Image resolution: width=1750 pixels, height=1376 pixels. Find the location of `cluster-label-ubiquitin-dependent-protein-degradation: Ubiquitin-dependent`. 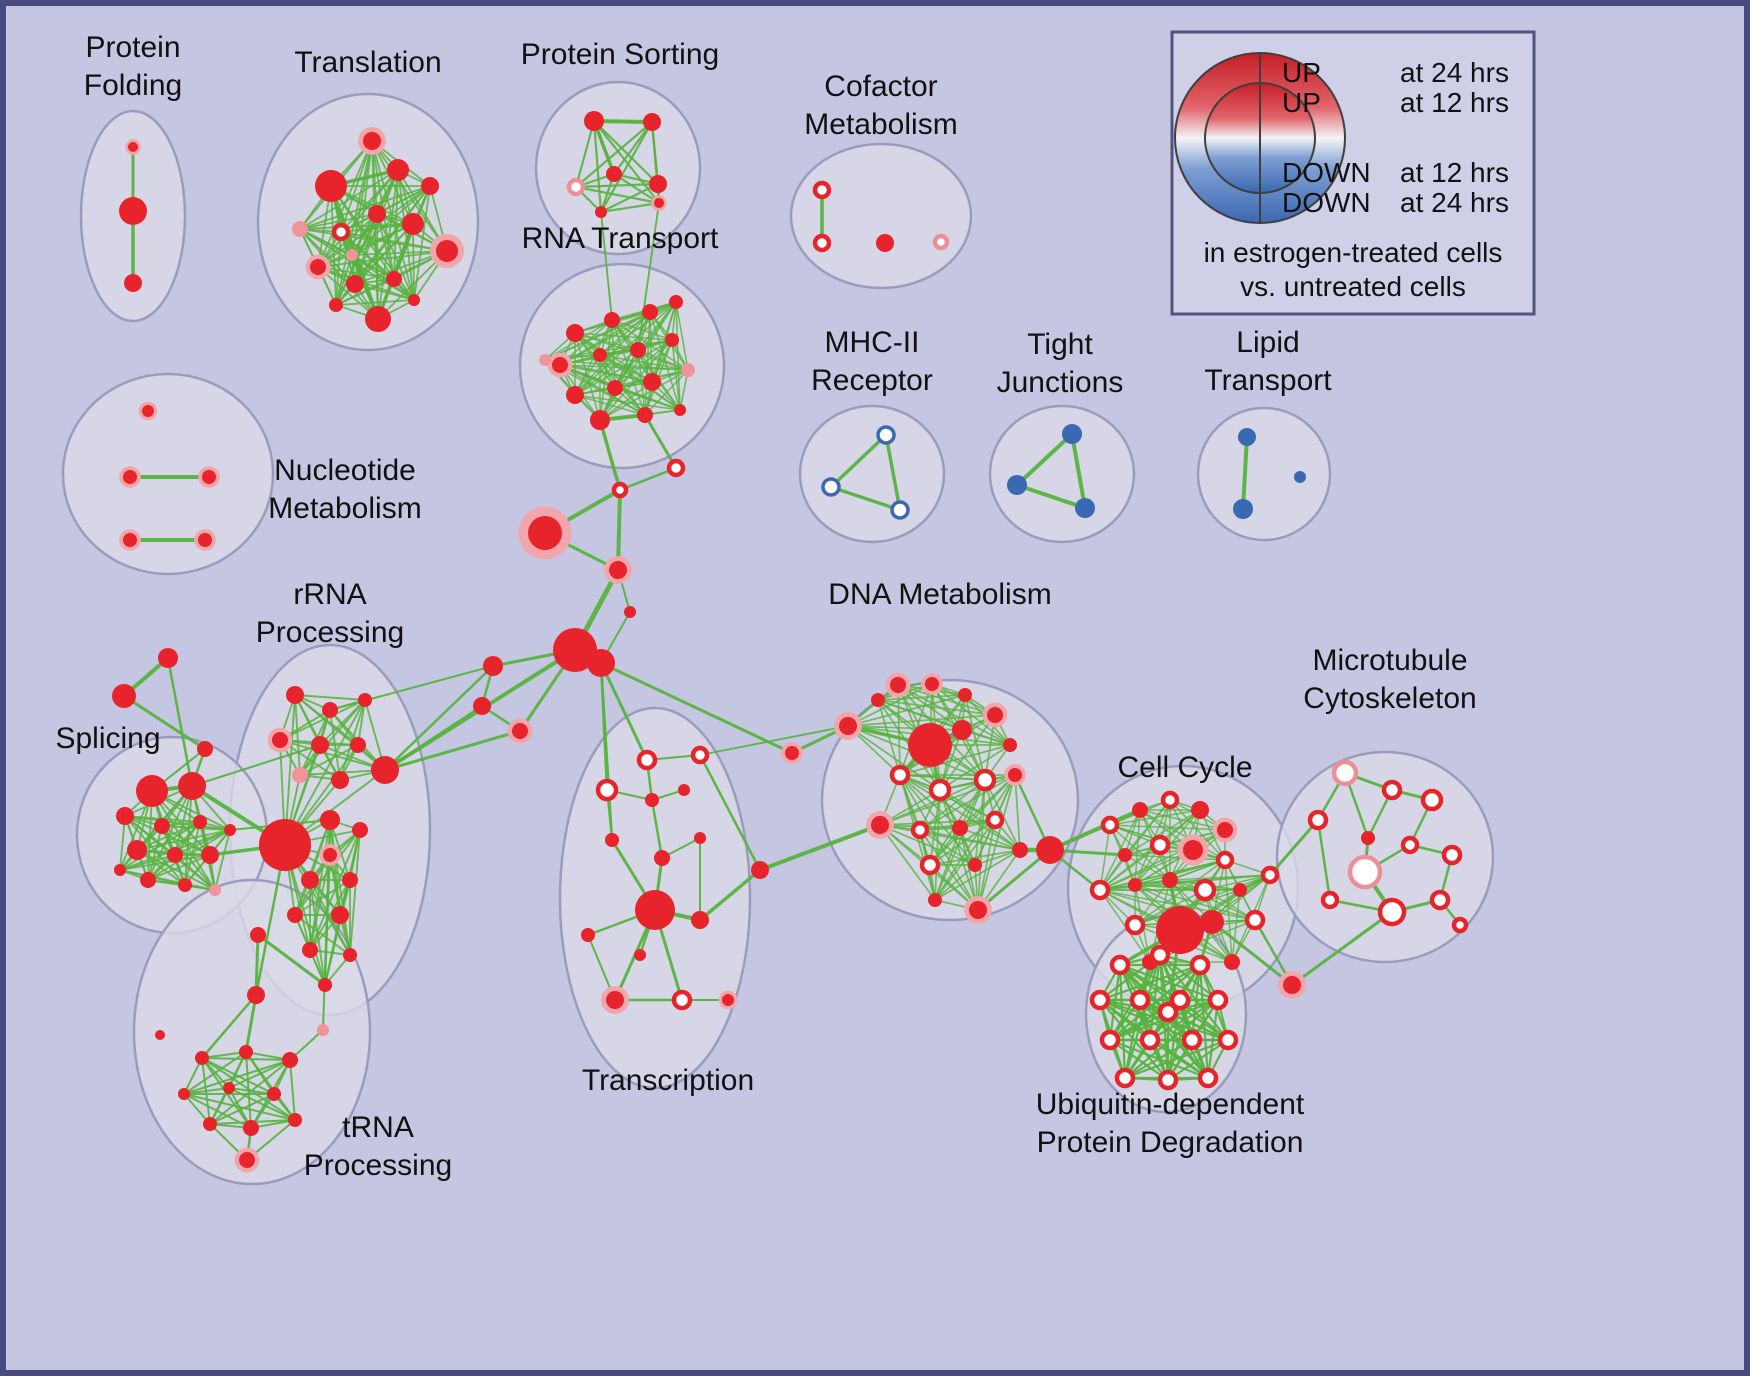

cluster-label-ubiquitin-dependent-protein-degradation: Ubiquitin-dependent is located at coordinates (1170, 1104).